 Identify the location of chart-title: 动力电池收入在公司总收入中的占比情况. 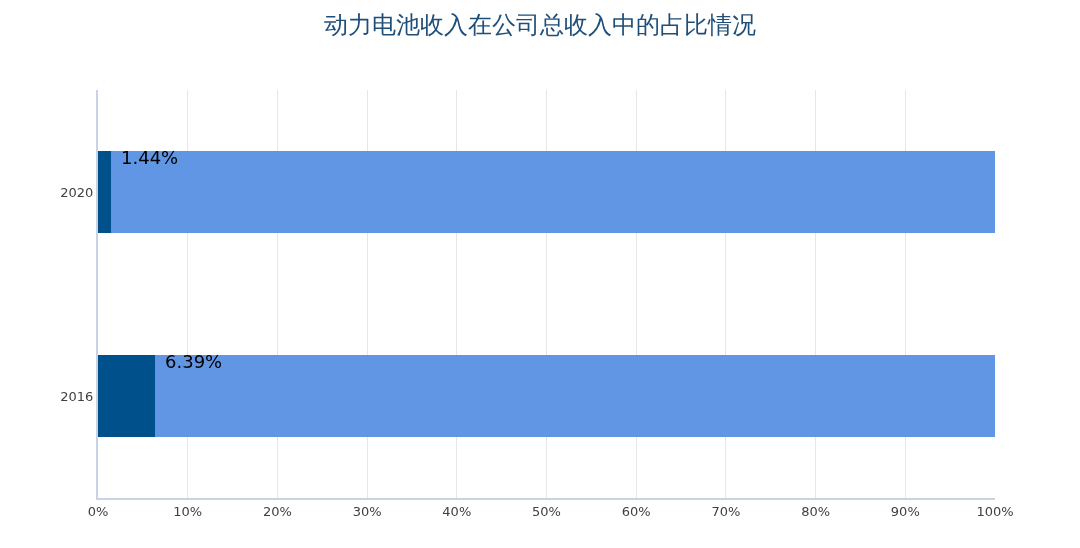
(540, 25).